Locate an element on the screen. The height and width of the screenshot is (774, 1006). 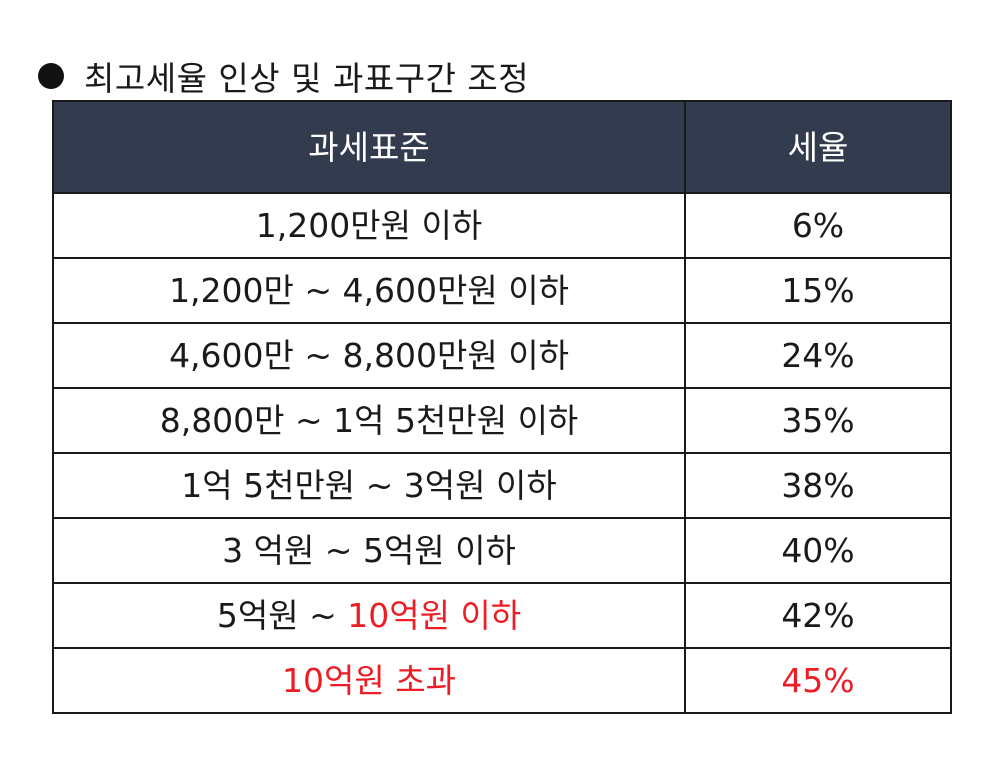
tax-rate-cell: 24% is located at coordinates (818, 355).